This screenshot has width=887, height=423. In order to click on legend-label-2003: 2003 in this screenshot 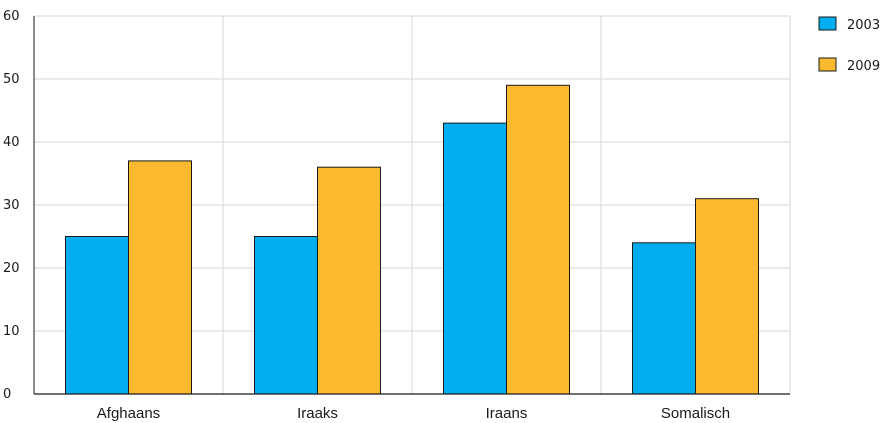, I will do `click(863, 25)`.